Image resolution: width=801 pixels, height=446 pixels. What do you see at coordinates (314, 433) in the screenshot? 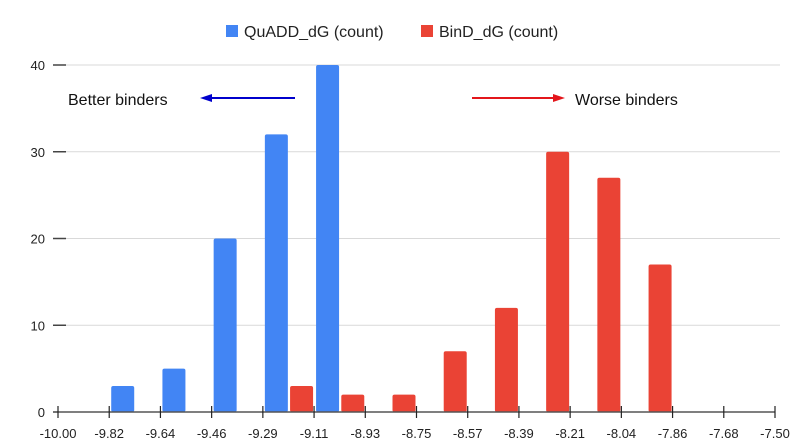
I see `x-tick-label: -9.11` at bounding box center [314, 433].